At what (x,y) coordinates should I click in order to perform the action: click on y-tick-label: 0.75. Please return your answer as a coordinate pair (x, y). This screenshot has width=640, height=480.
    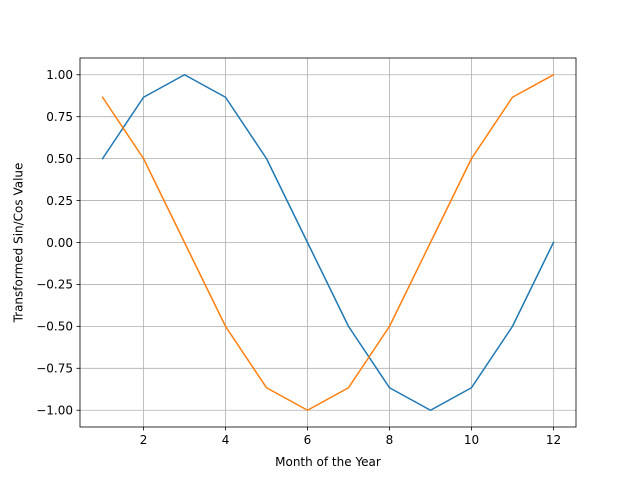
    Looking at the image, I should click on (59, 117).